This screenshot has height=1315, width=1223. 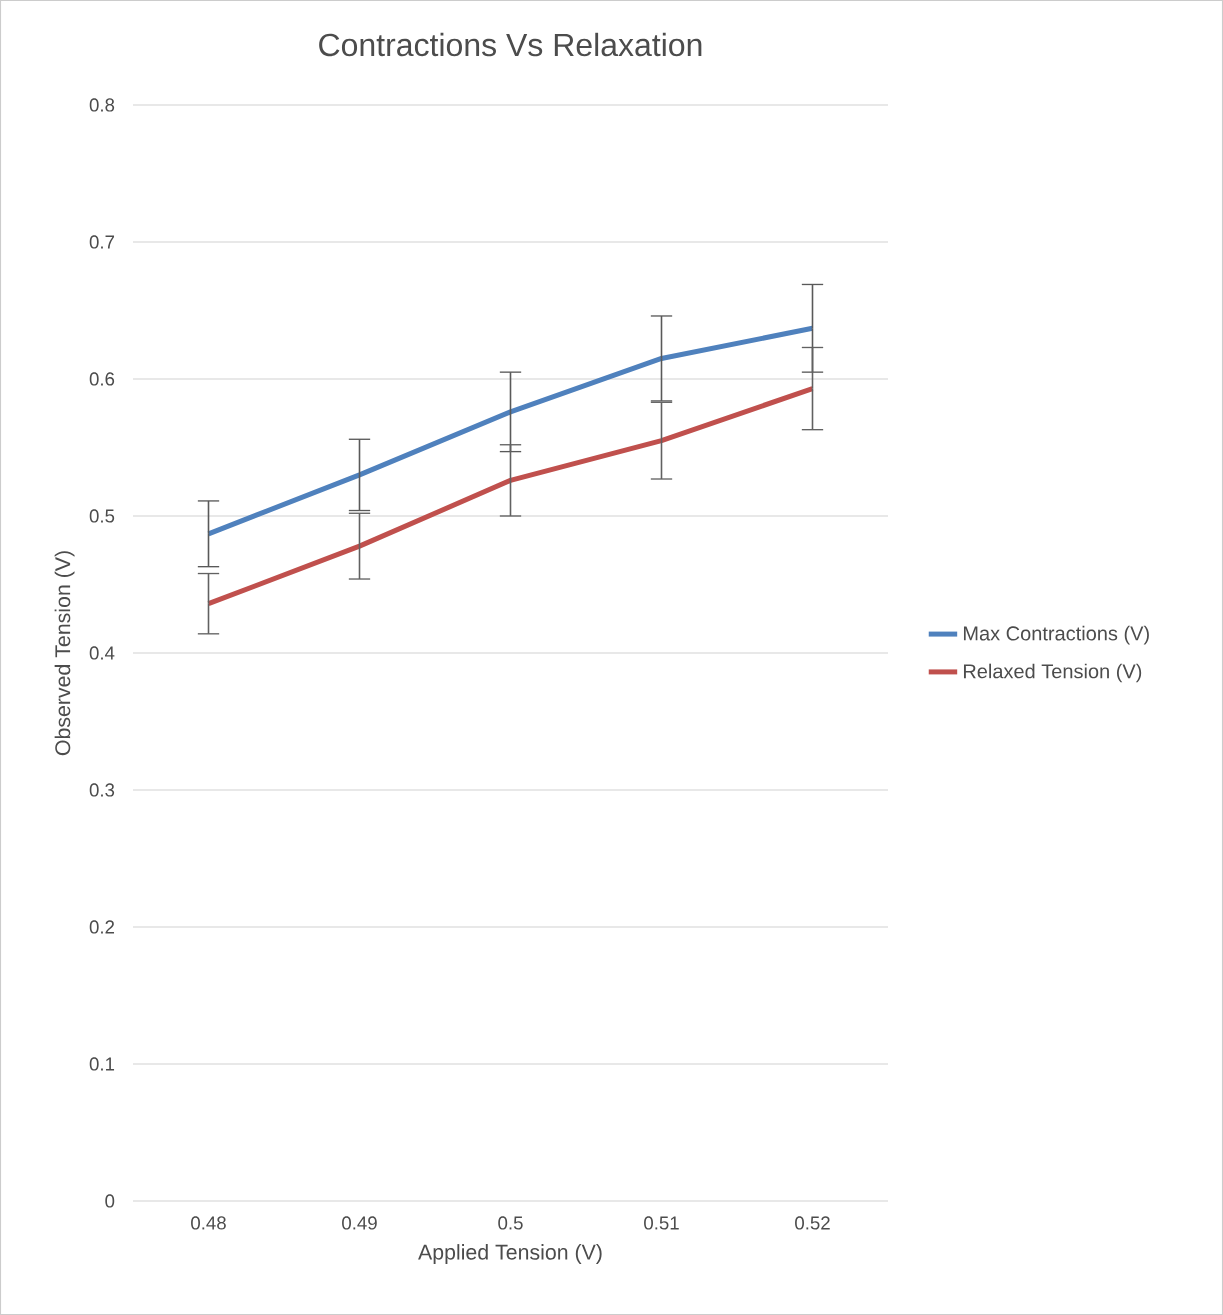 What do you see at coordinates (102, 105) in the screenshot?
I see `y-tick-label: 0.8` at bounding box center [102, 105].